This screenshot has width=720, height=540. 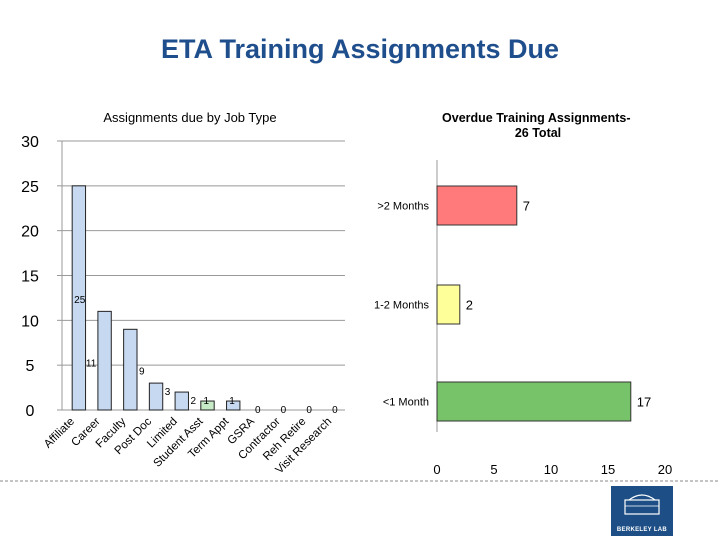 I want to click on left-y-tick-label: 10, so click(x=30, y=321).